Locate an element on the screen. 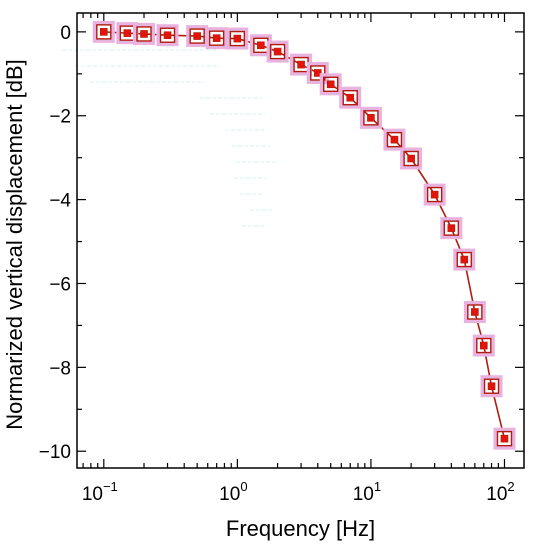  x-tick-label: 10² is located at coordinates (500, 492).